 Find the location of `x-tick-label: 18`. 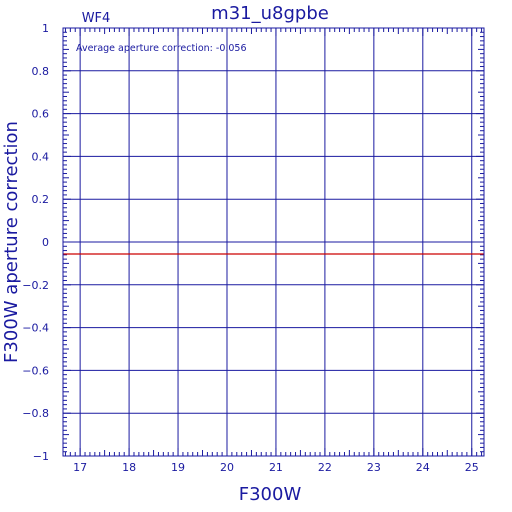

x-tick-label: 18 is located at coordinates (129, 467).